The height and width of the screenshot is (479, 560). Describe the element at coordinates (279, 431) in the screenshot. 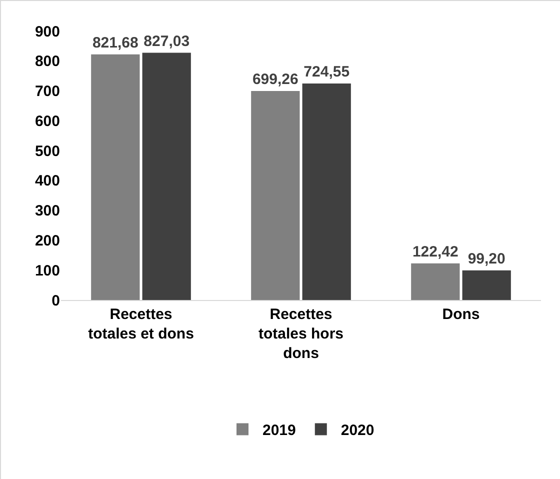

I see `legend-label: 2019` at that location.